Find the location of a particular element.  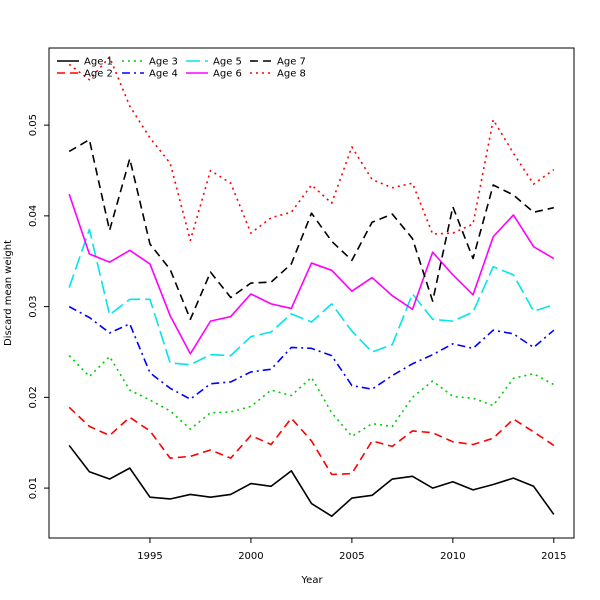

y-axis-label: Discard mean weight is located at coordinates (8, 293).